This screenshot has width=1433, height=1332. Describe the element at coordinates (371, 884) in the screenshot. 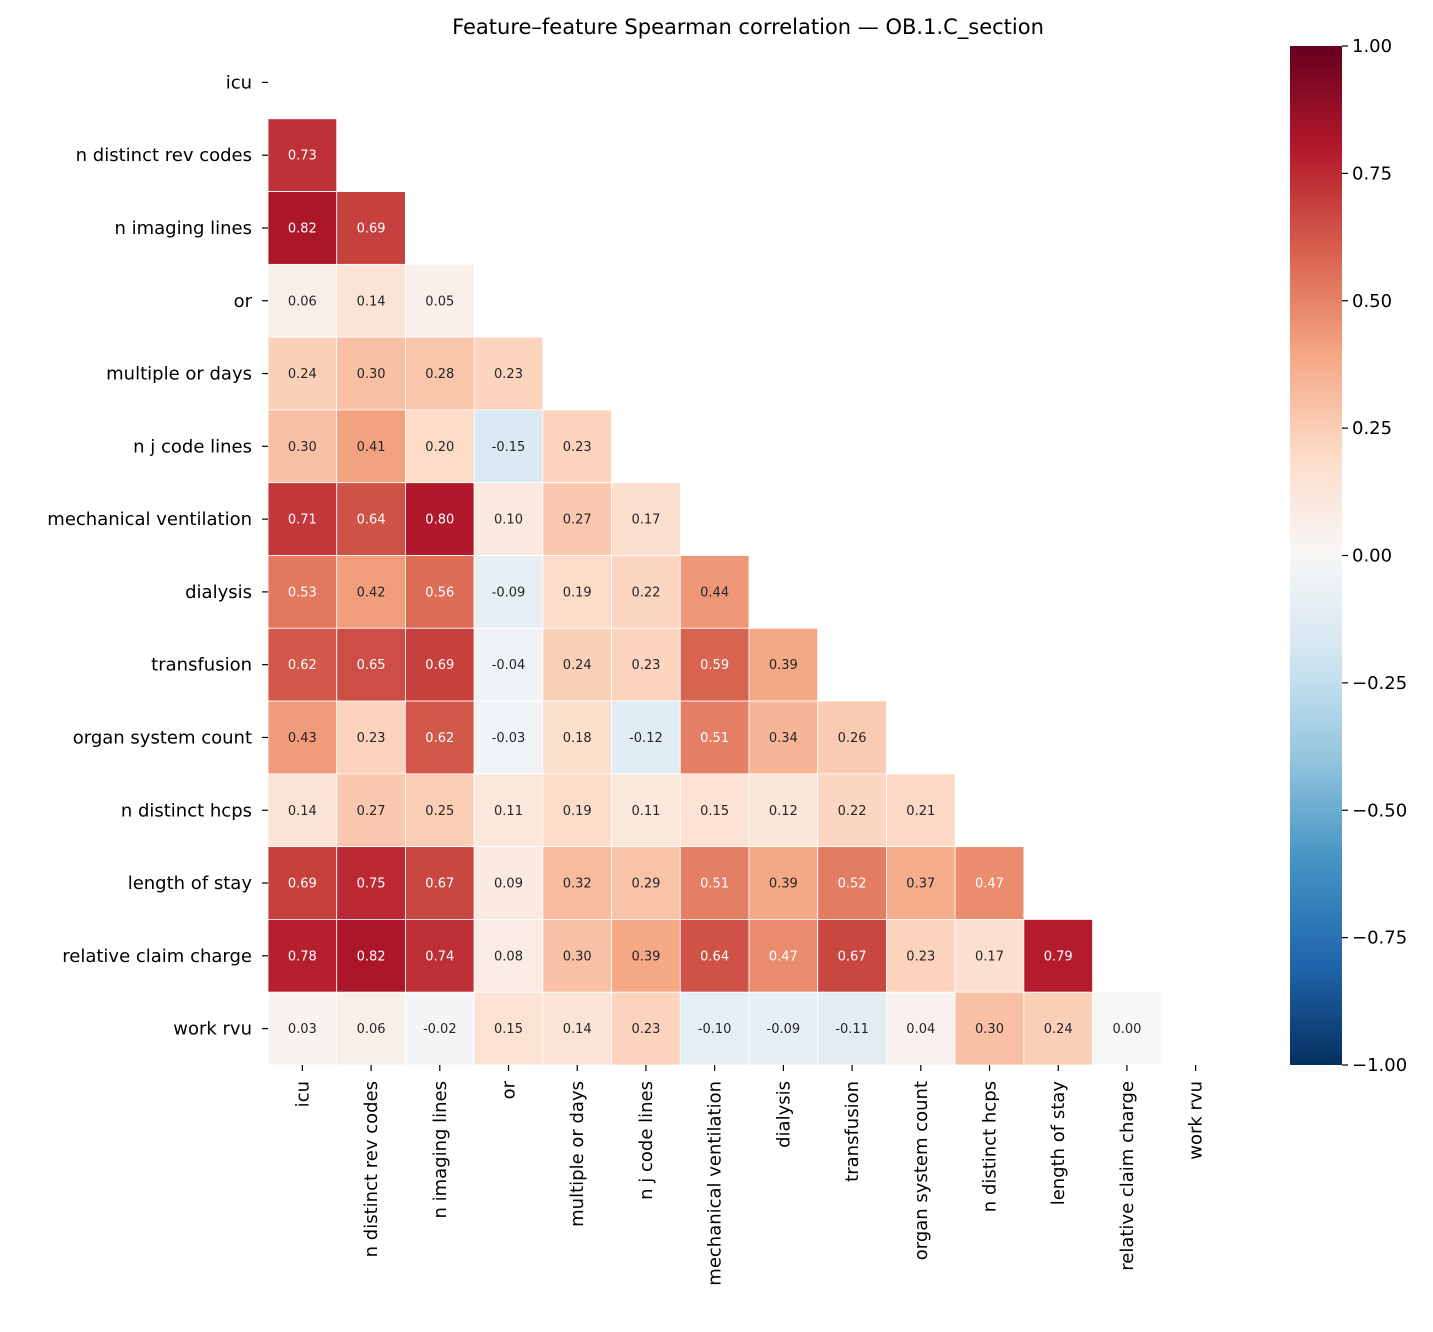

I see `cell-value-label: 0.75` at that location.